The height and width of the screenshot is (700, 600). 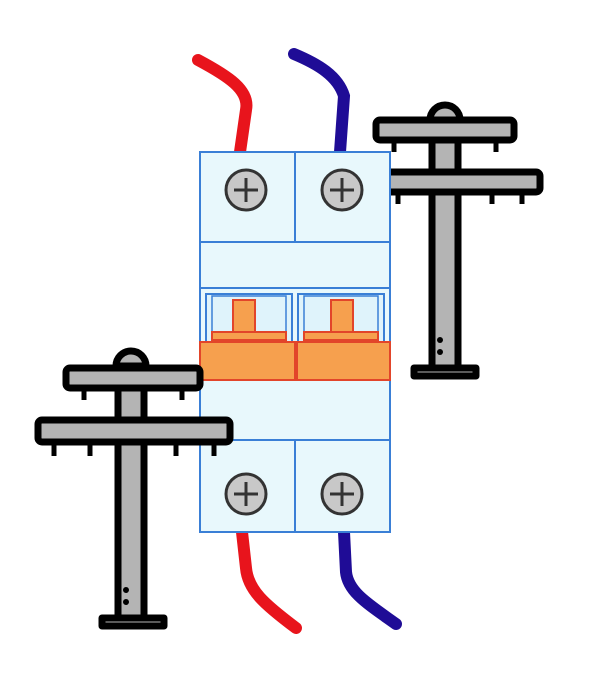 I want to click on breaker-lever-left, so click(x=247, y=337).